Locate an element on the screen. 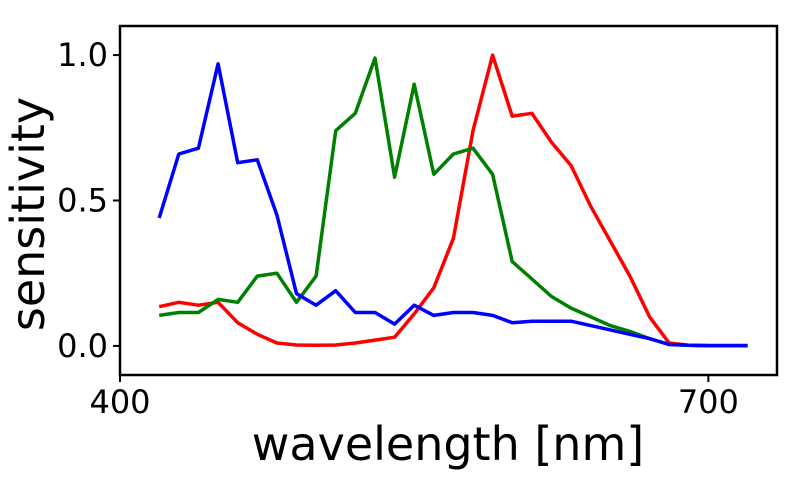  x-axis-label: wavelength [nm] is located at coordinates (448, 444).